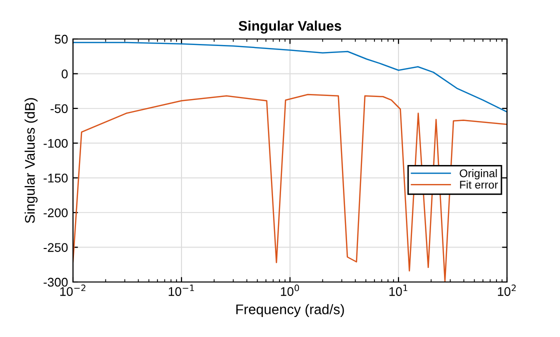 This screenshot has height=337, width=560. I want to click on y-tick-label: 0, so click(65, 74).